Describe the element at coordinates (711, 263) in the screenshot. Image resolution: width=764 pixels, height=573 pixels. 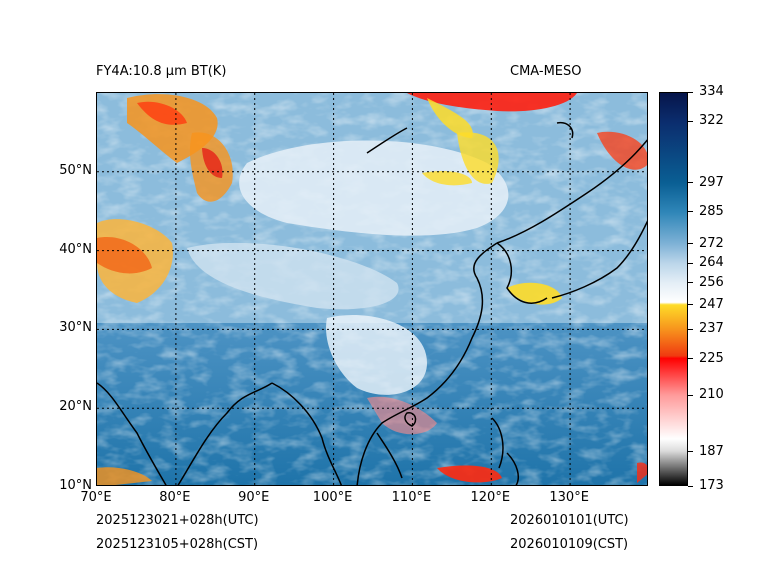
I see `colorbar-tick-label: 264` at that location.